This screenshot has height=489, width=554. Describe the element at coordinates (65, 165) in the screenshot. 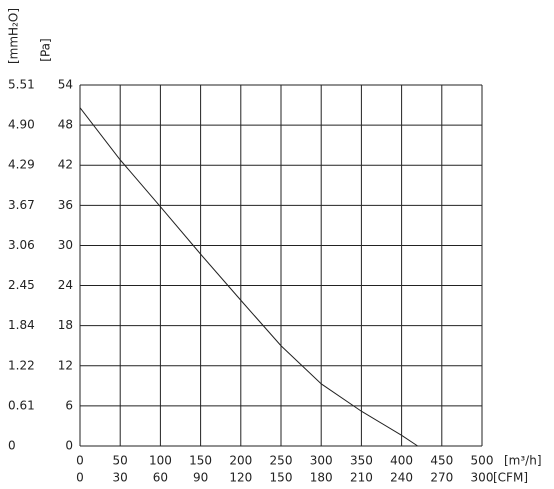

I see `y-tick-label: 42` at that location.